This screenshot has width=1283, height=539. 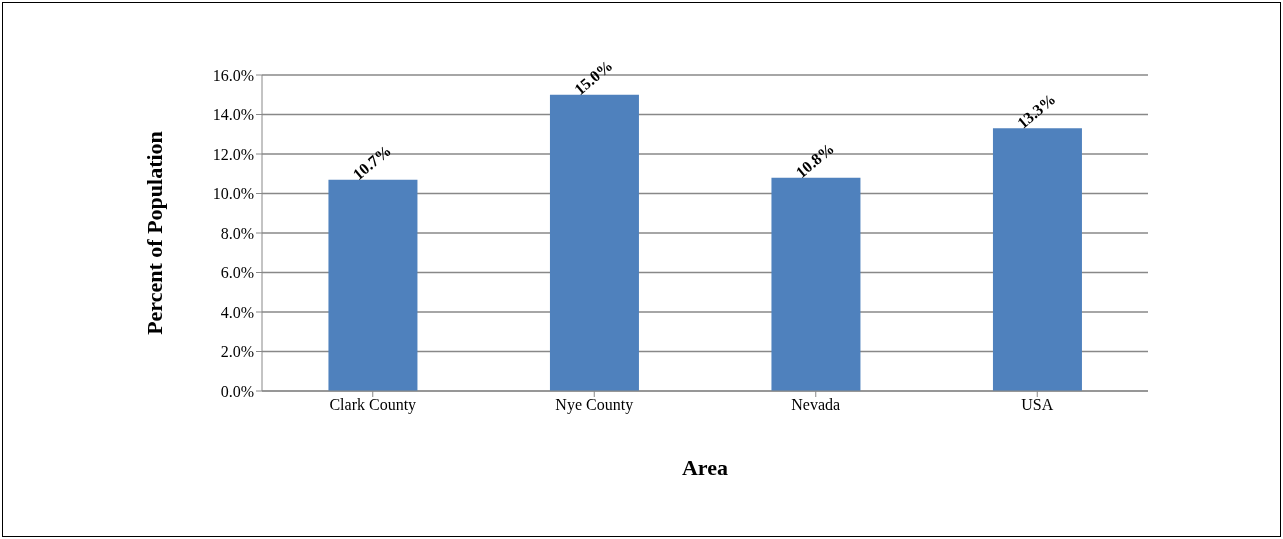 What do you see at coordinates (233, 154) in the screenshot?
I see `y-tick-label: 12.0%` at bounding box center [233, 154].